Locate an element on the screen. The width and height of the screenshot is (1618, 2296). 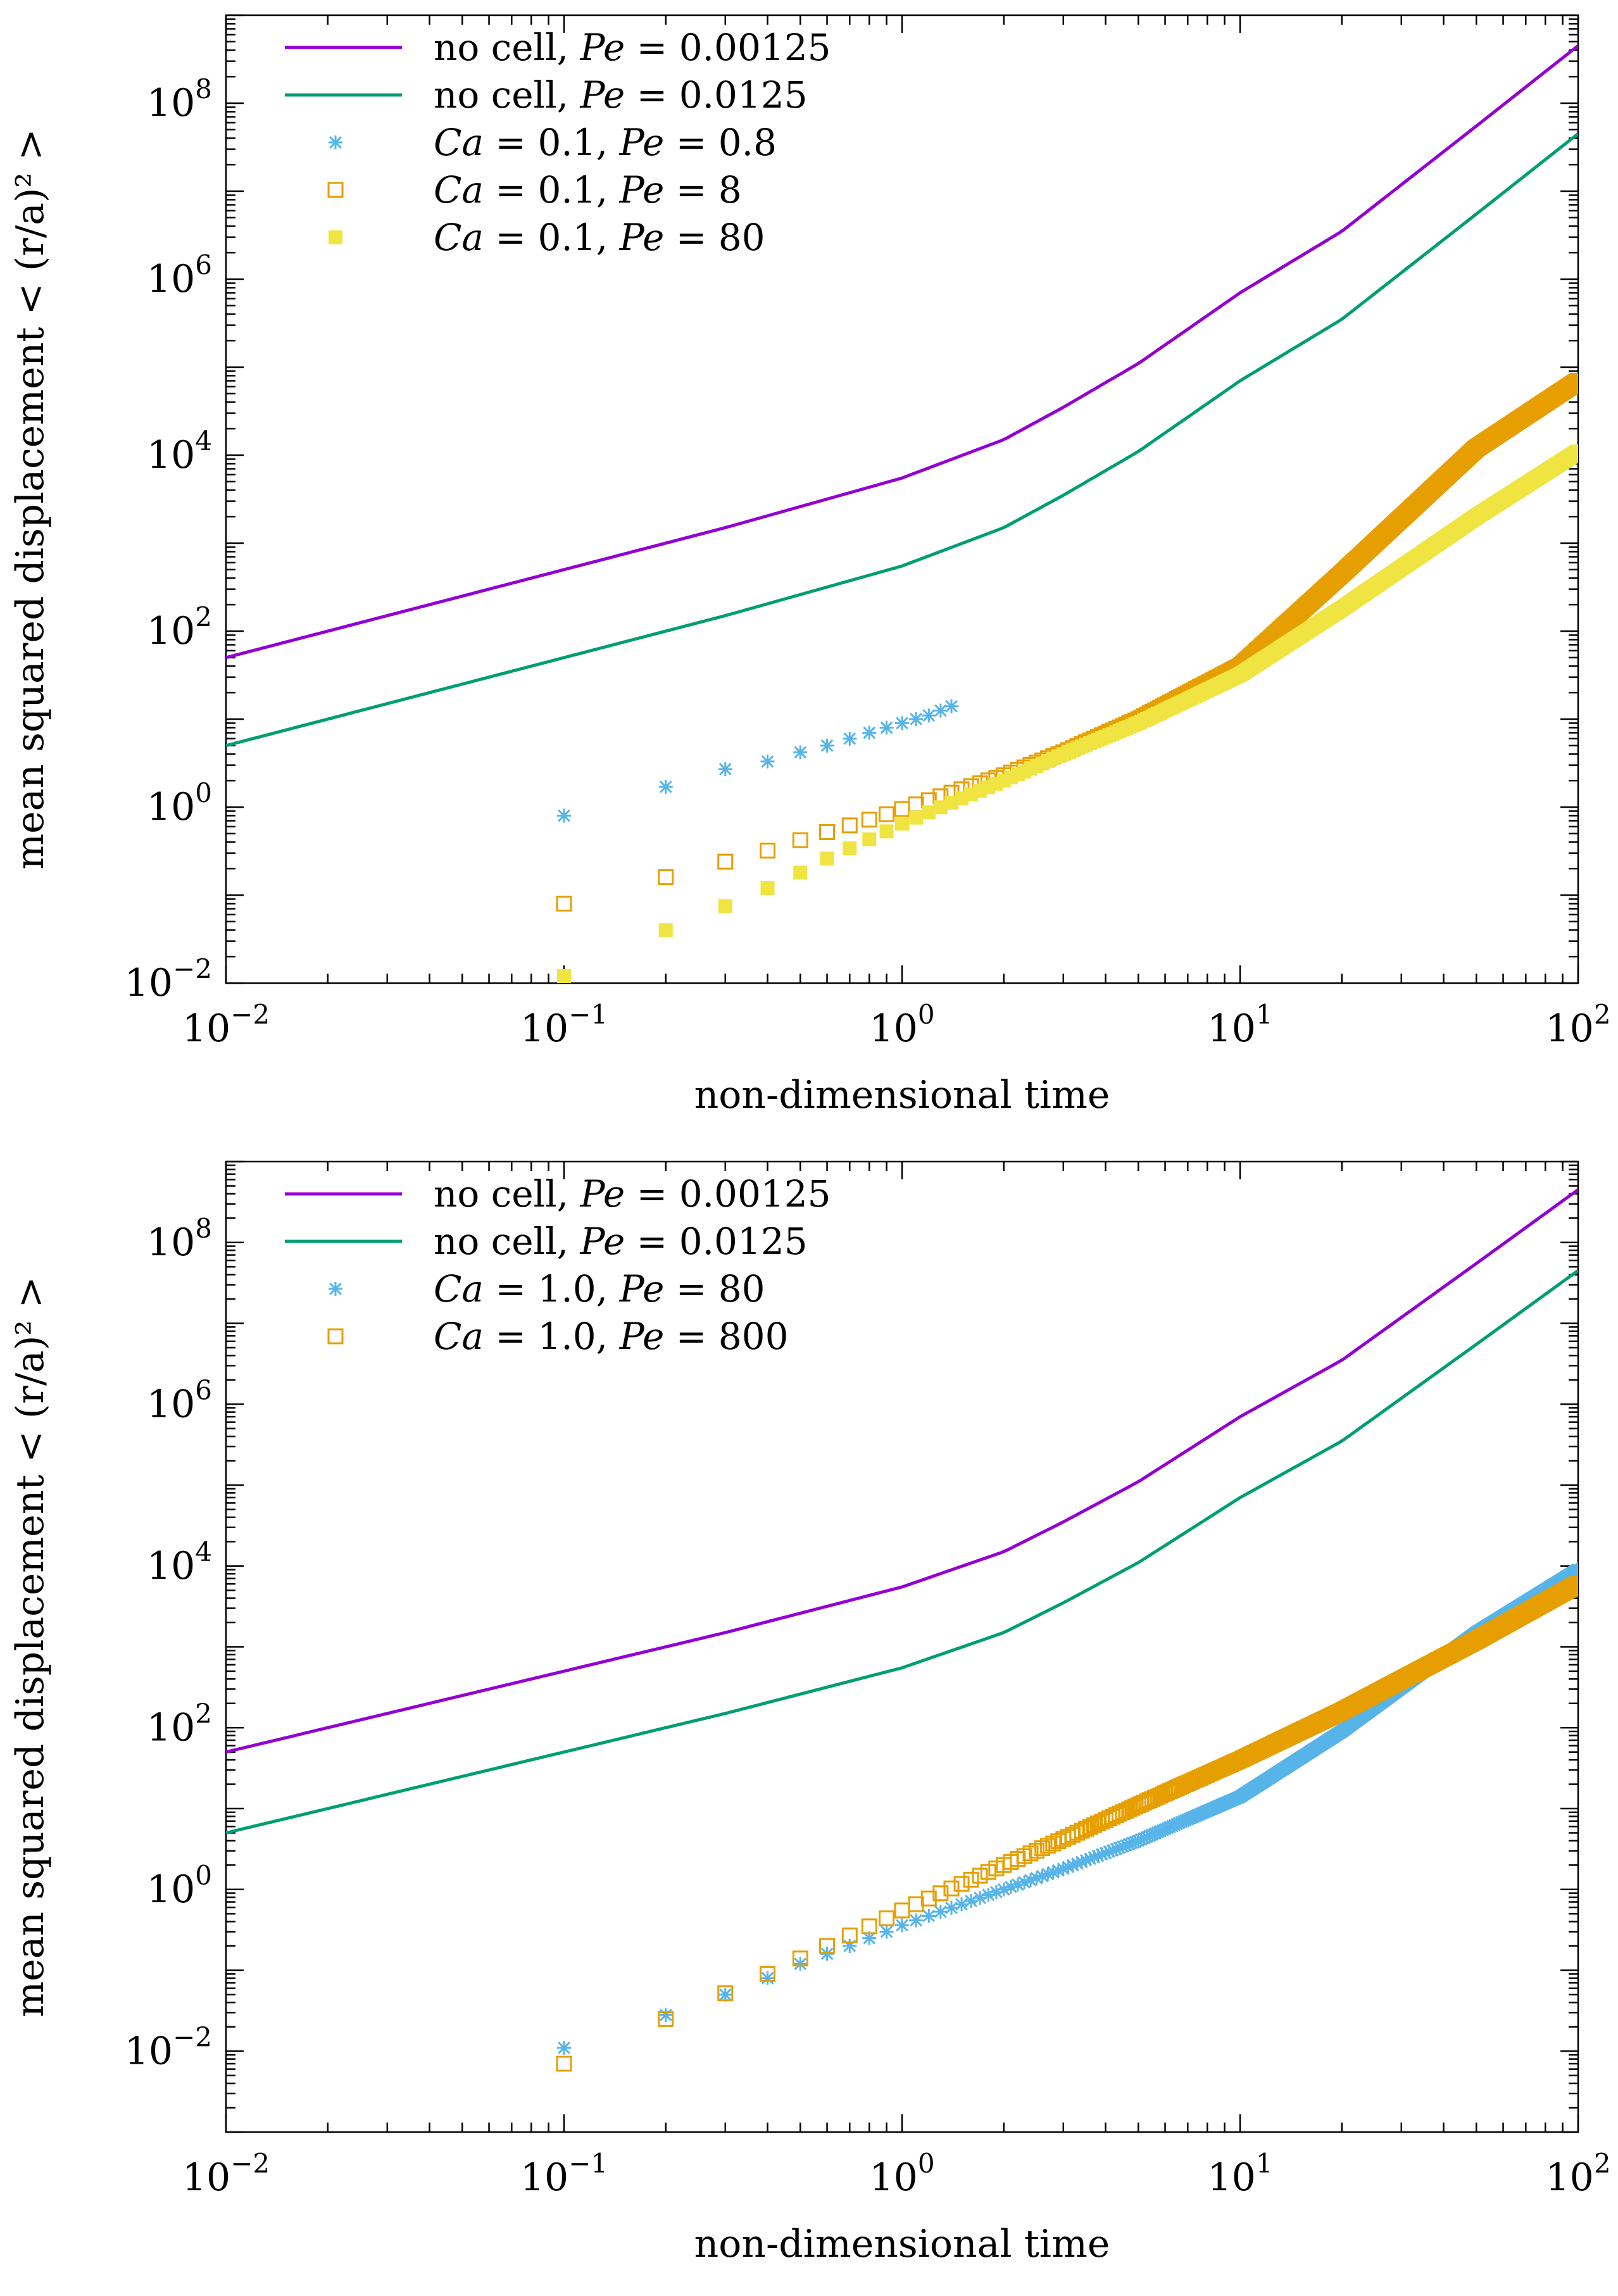
top-legend-entry-4-swatch is located at coordinates (335, 190).